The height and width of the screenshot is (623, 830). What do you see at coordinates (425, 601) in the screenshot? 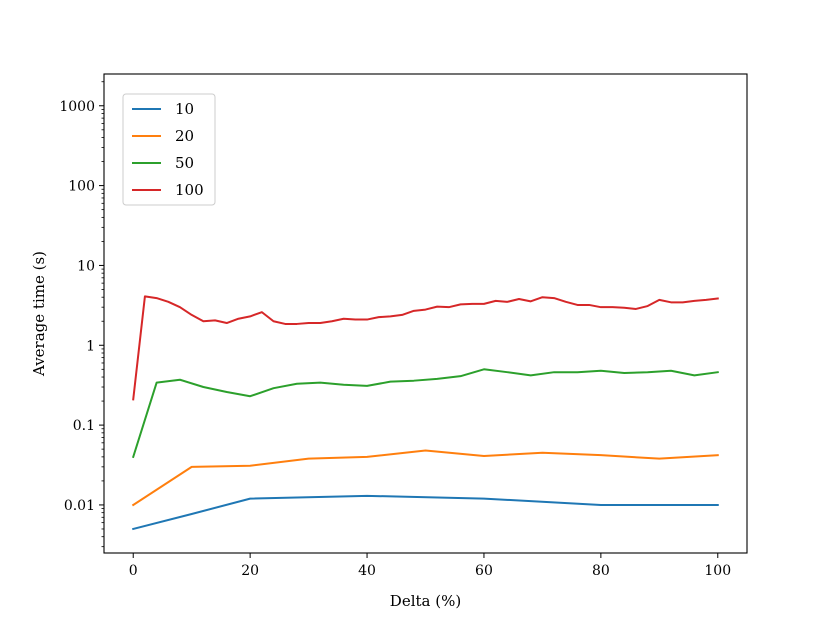
I see `x-axis-label: Delta (%)` at bounding box center [425, 601].